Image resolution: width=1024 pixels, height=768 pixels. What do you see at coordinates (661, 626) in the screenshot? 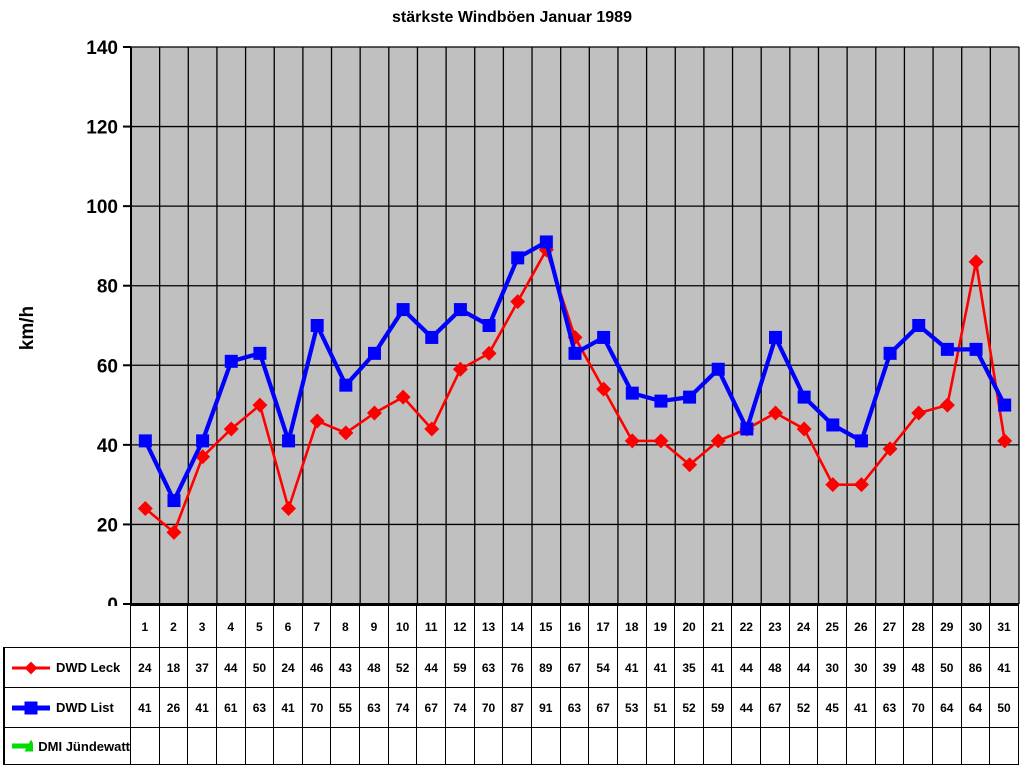
I see `day-header-cell: 19` at bounding box center [661, 626].